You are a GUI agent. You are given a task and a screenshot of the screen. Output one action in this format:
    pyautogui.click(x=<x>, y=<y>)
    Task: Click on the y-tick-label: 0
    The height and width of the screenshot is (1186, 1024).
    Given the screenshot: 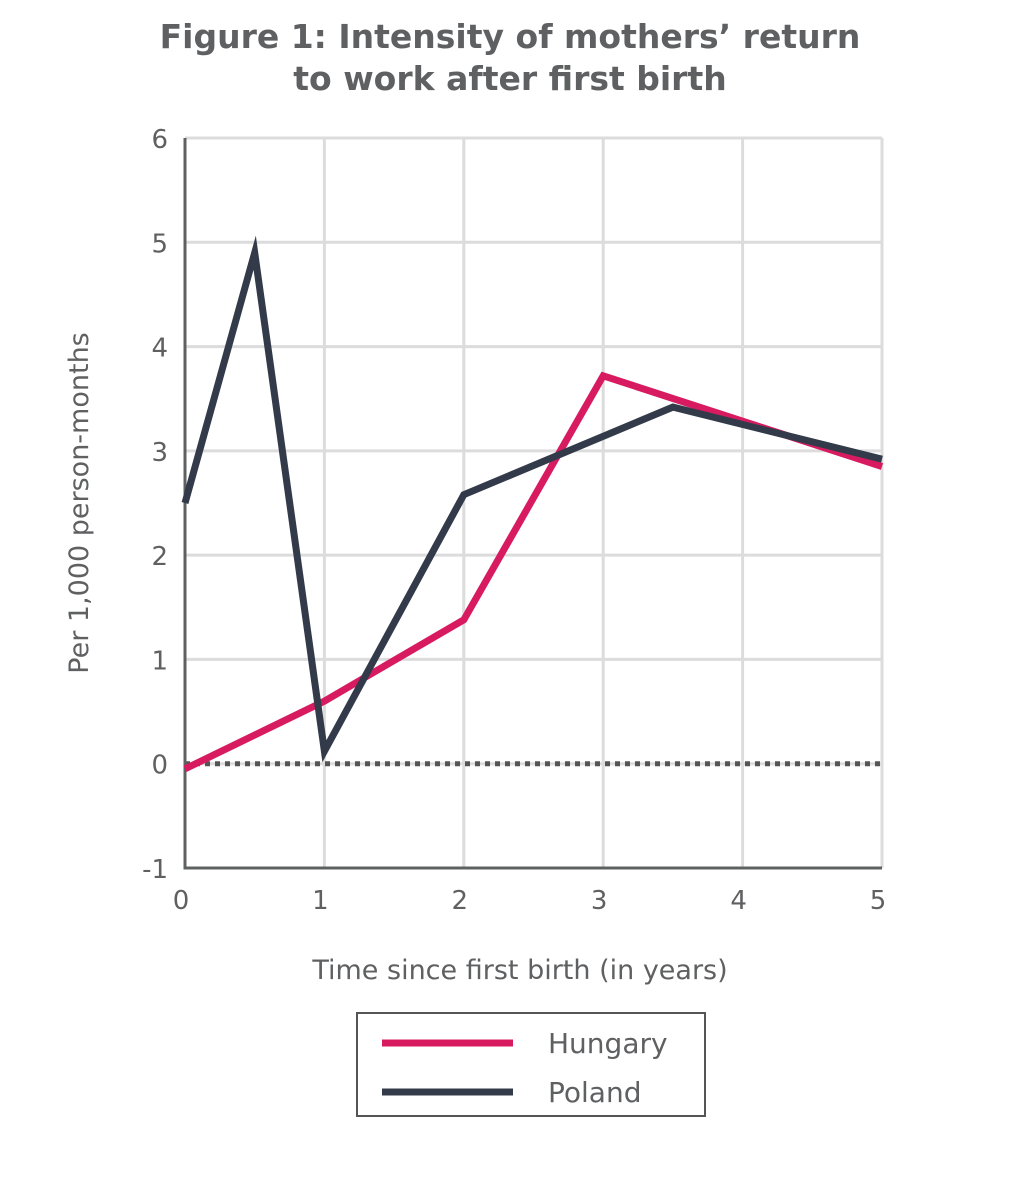 What is the action you would take?
    pyautogui.click(x=159, y=766)
    